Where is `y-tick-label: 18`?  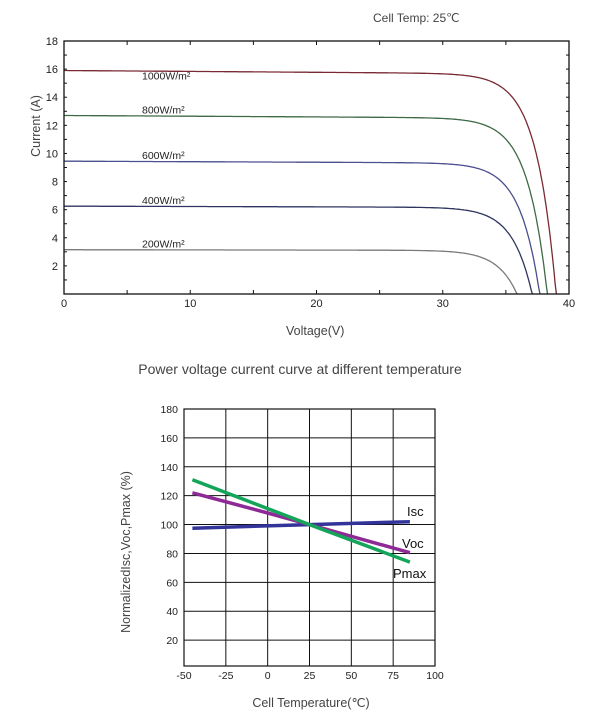
y-tick-label: 18 is located at coordinates (52, 42).